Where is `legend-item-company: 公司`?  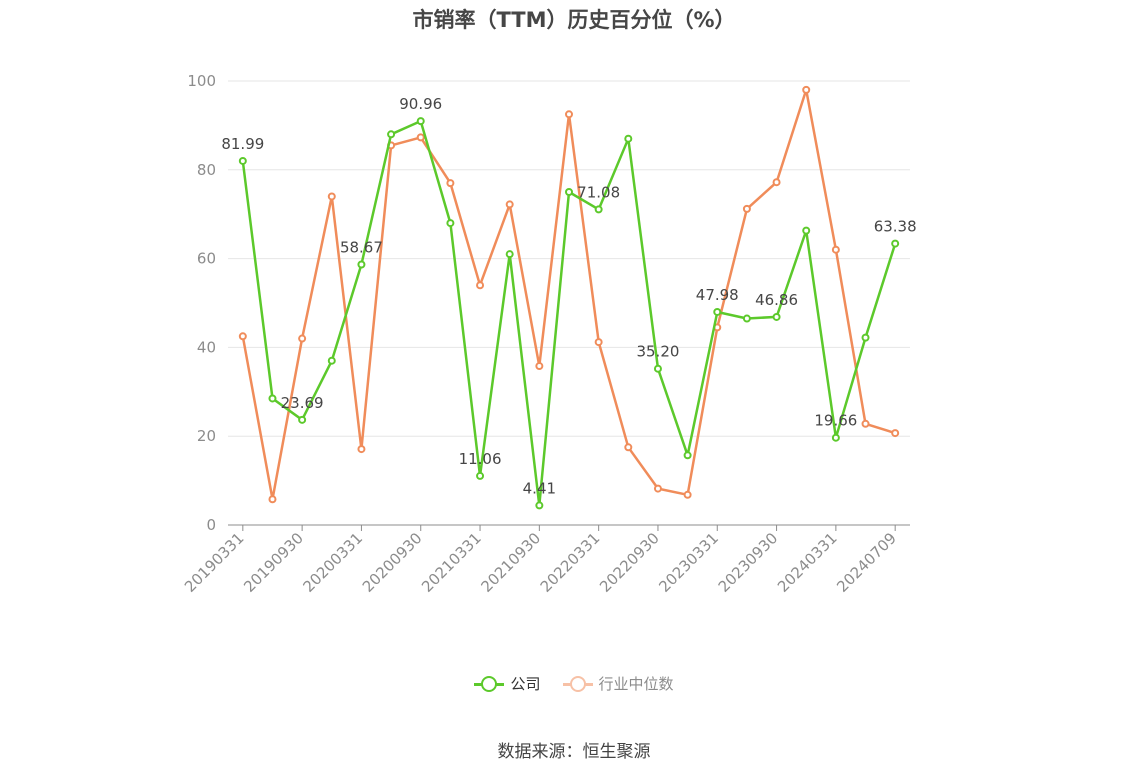
legend-item-company: 公司 is located at coordinates (507, 683).